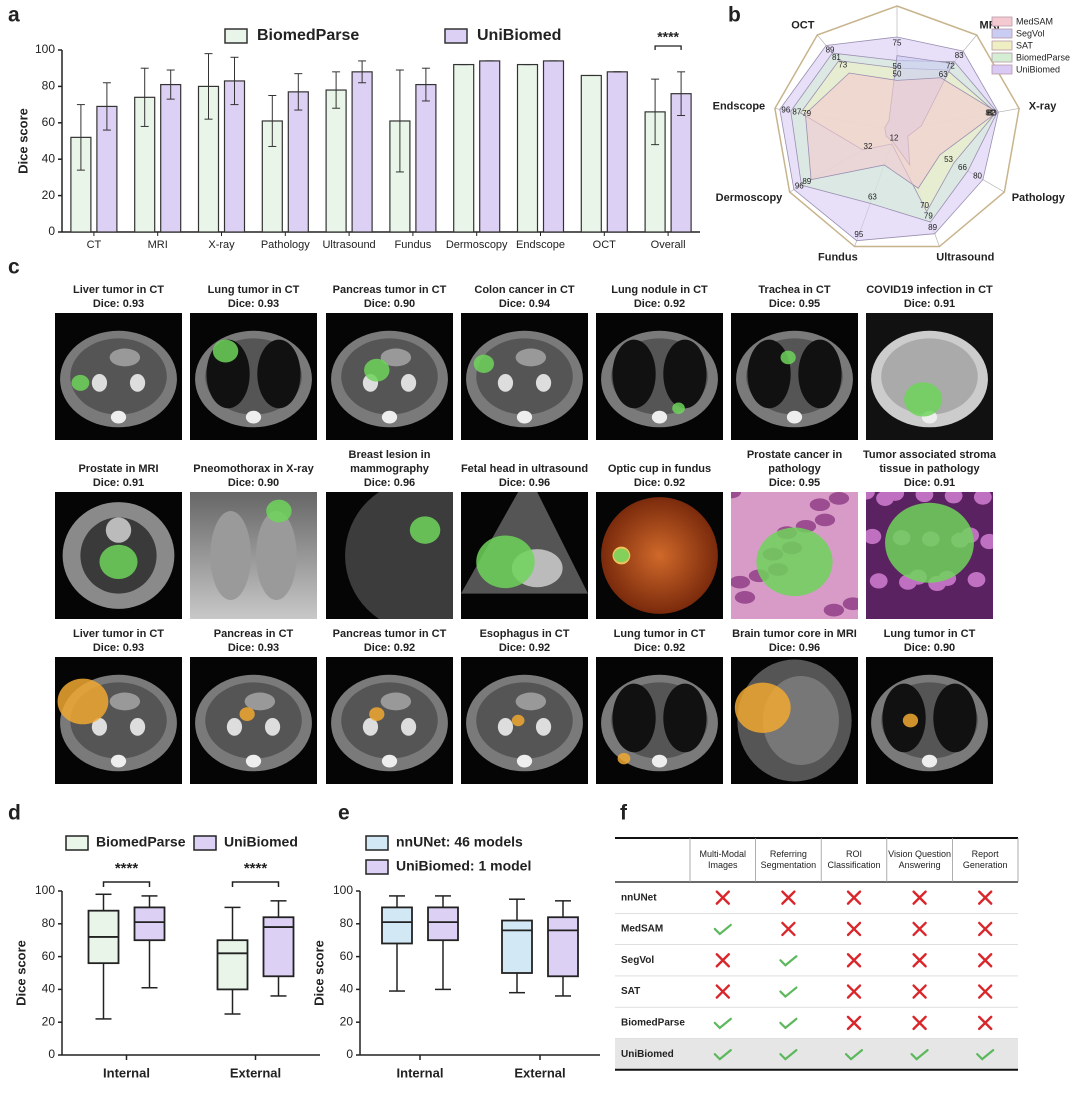  I want to click on radar-value-label: 50, so click(897, 73).